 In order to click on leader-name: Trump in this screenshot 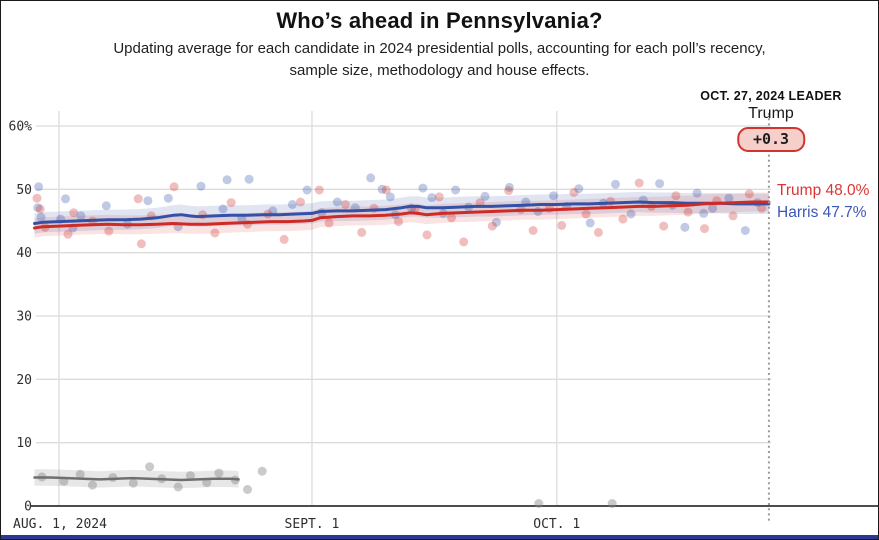, I will do `click(771, 113)`.